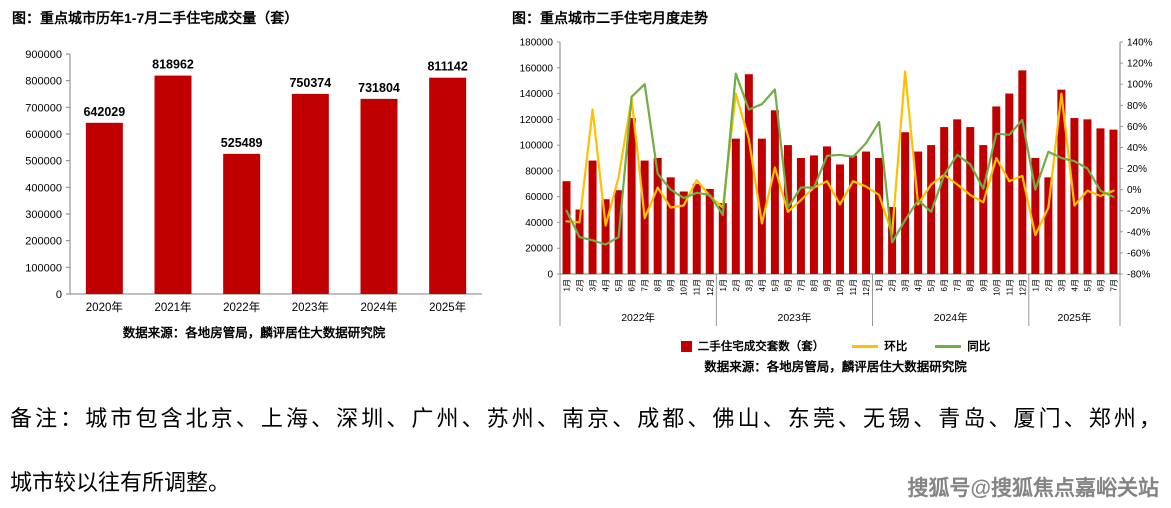  I want to click on y-tick-label: 200000, so click(43, 242).